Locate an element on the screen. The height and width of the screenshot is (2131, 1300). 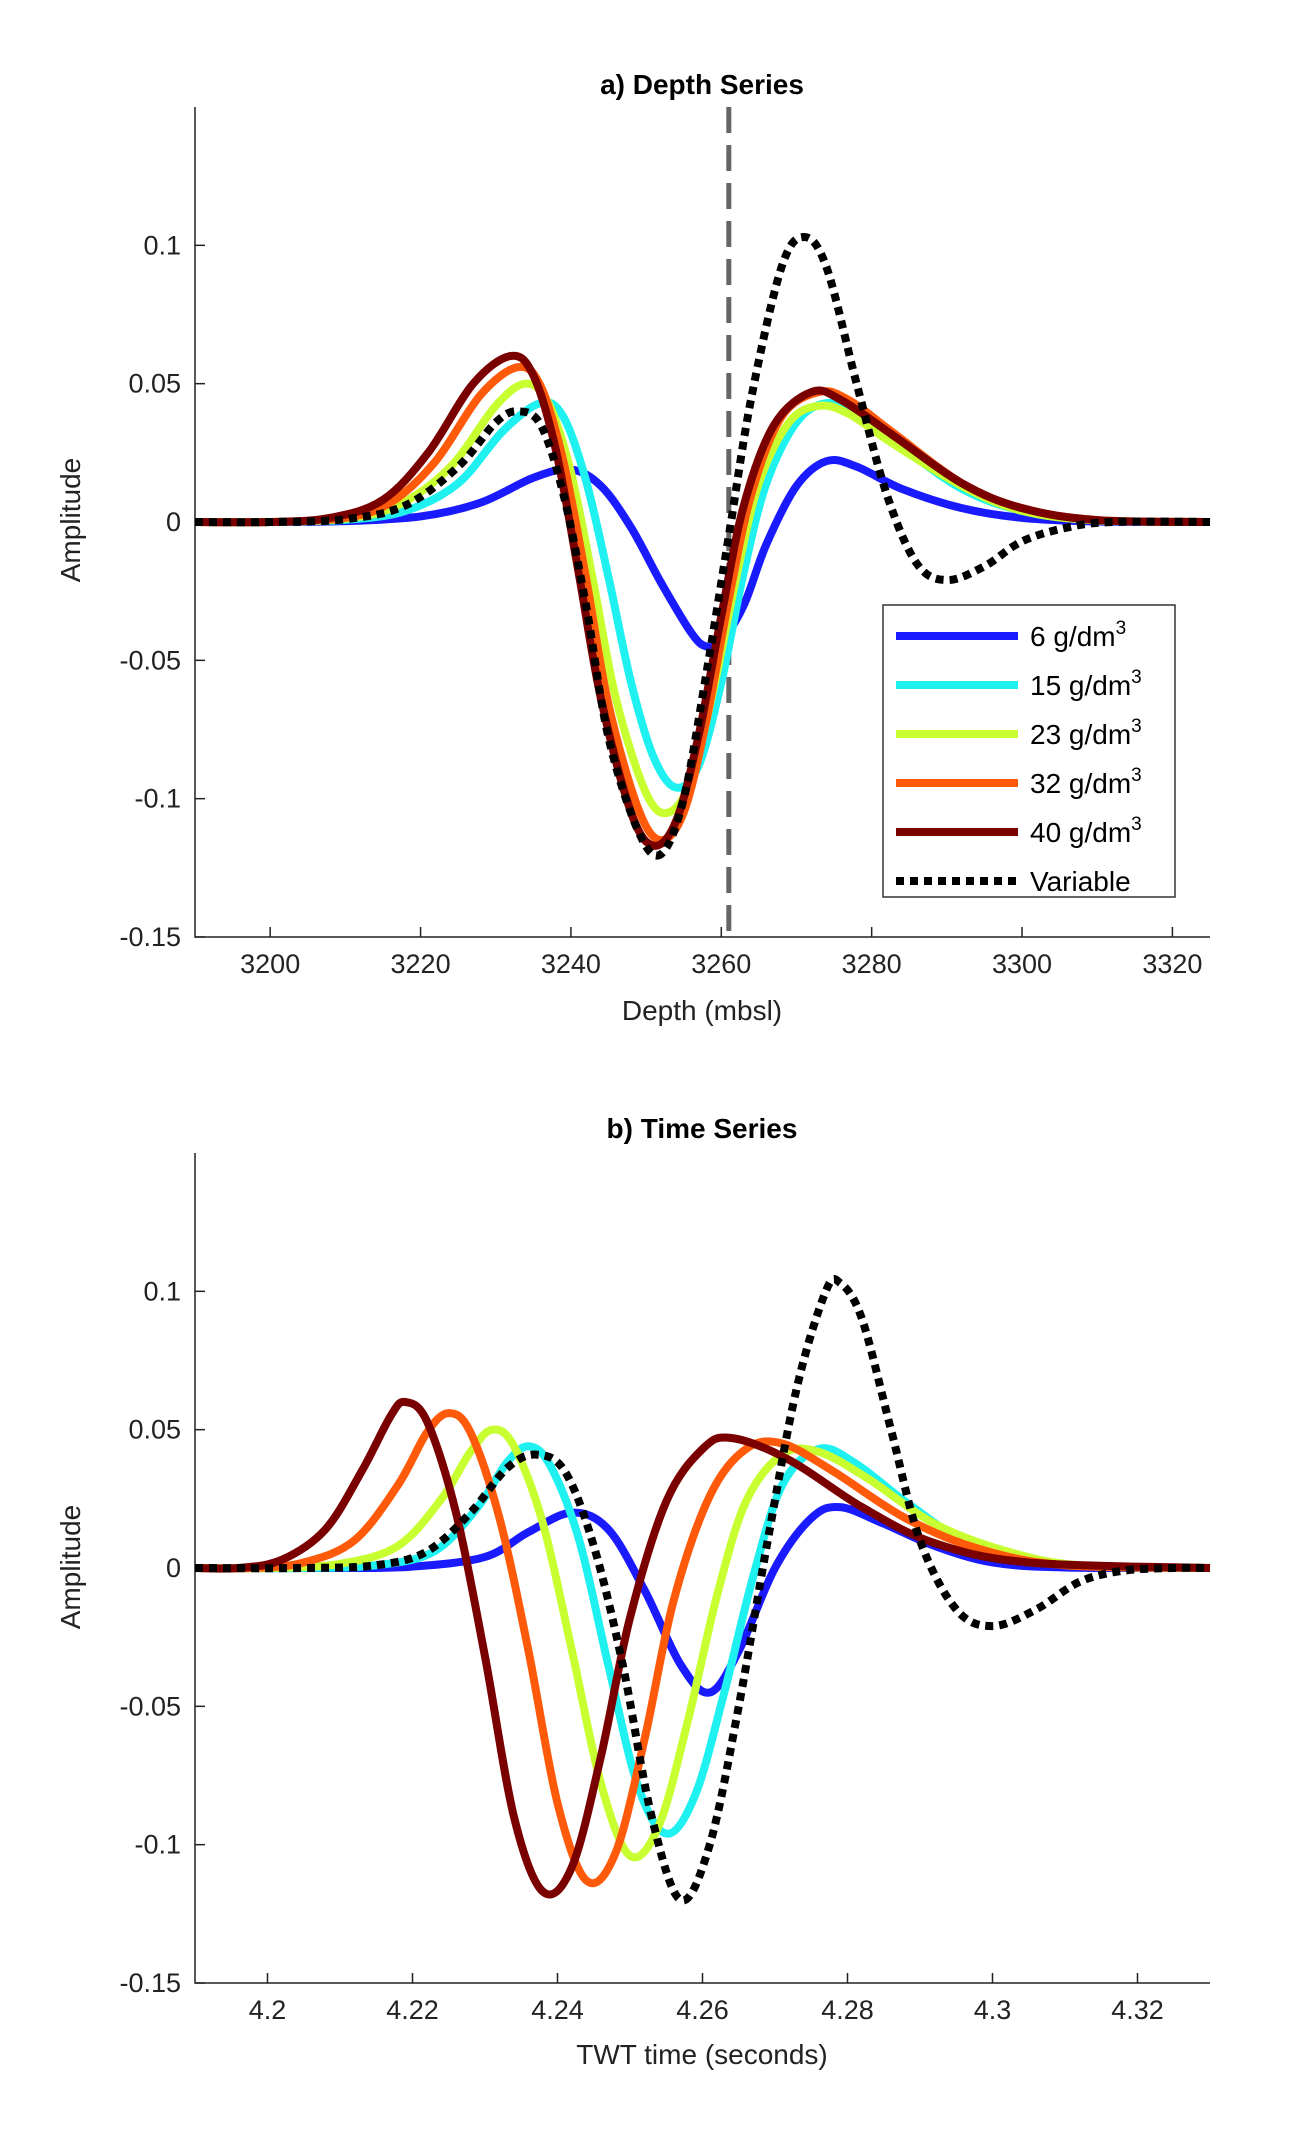
legend-label: 15 g/dm3 is located at coordinates (1086, 684).